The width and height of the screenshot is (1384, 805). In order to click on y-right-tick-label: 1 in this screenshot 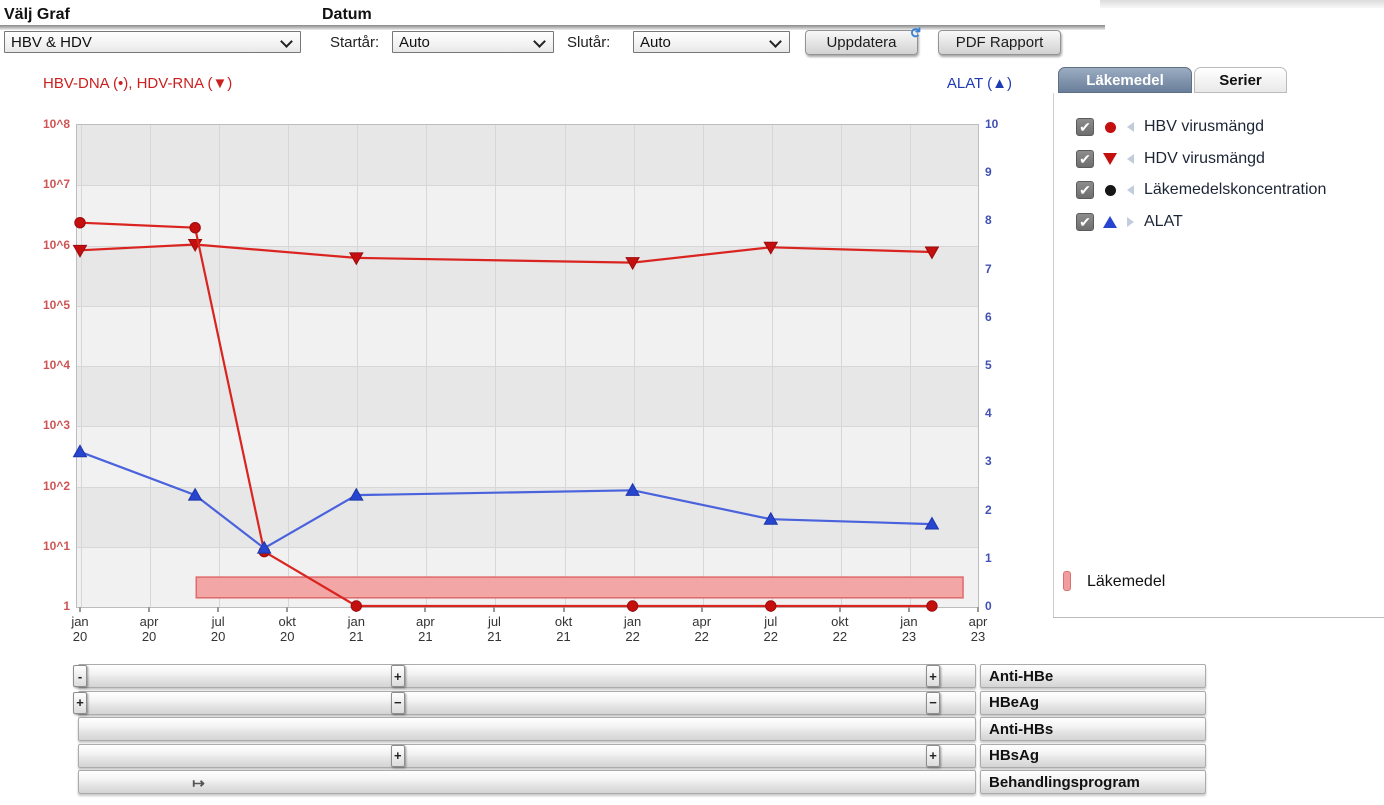, I will do `click(988, 557)`.